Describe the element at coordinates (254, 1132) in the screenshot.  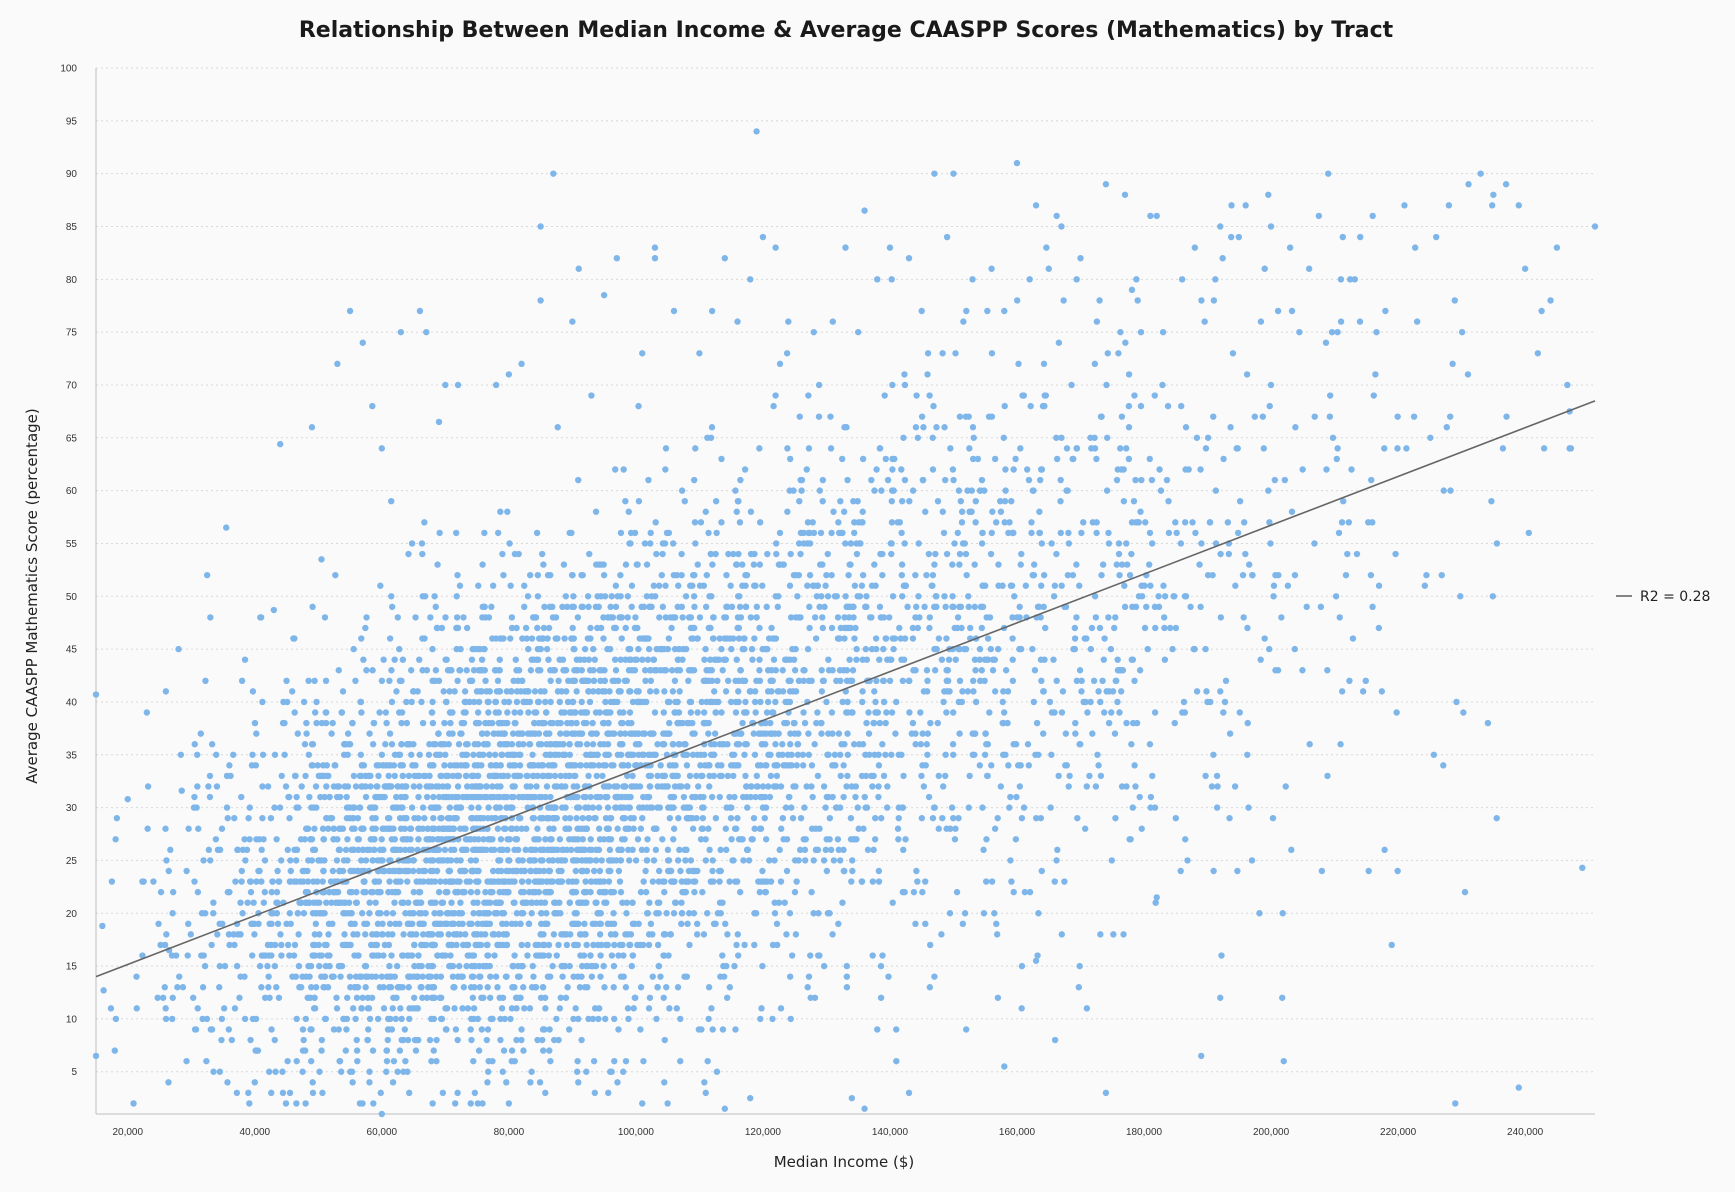
I see `x-tick-label: 40,000` at that location.